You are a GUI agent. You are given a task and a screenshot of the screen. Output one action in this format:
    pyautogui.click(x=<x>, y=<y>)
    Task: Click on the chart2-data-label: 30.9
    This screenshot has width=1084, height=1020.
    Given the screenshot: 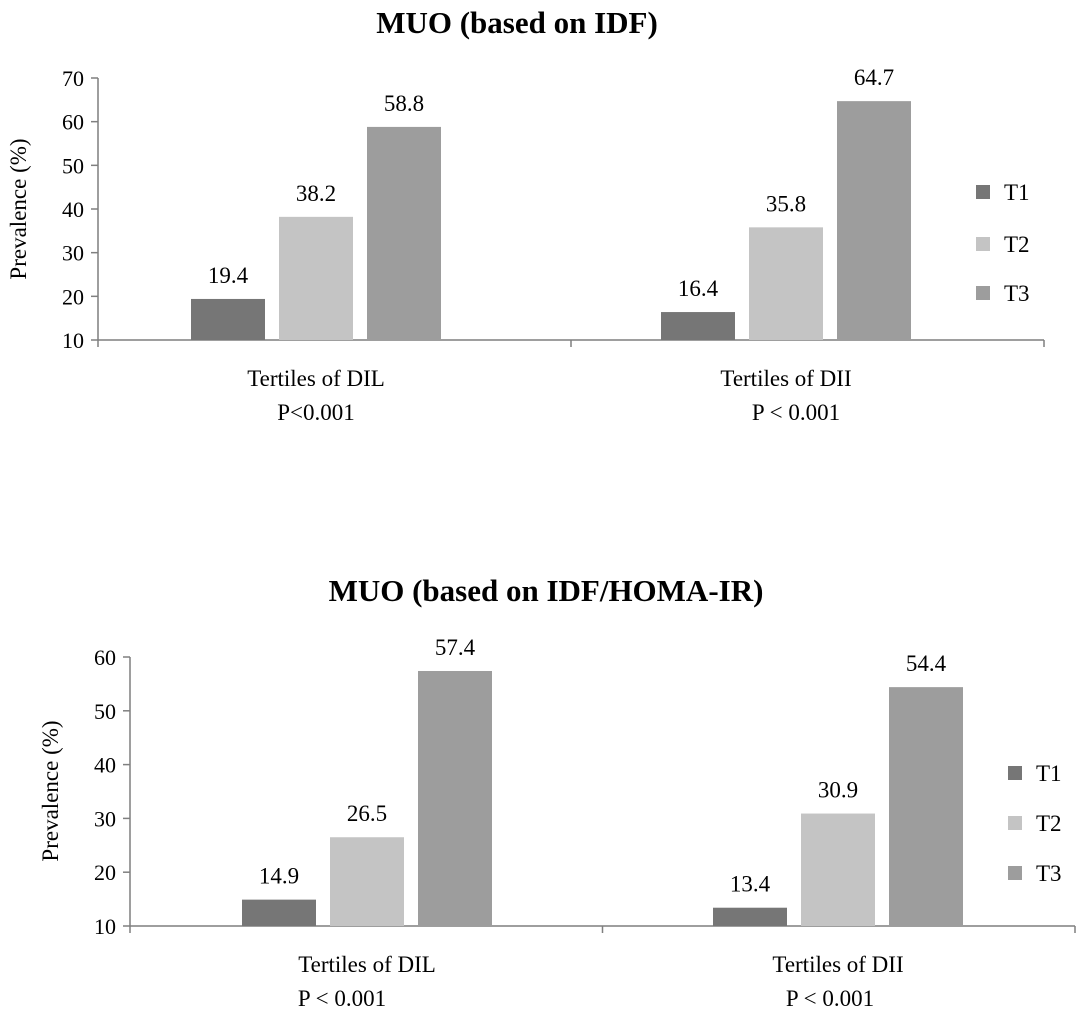 What is the action you would take?
    pyautogui.click(x=838, y=790)
    